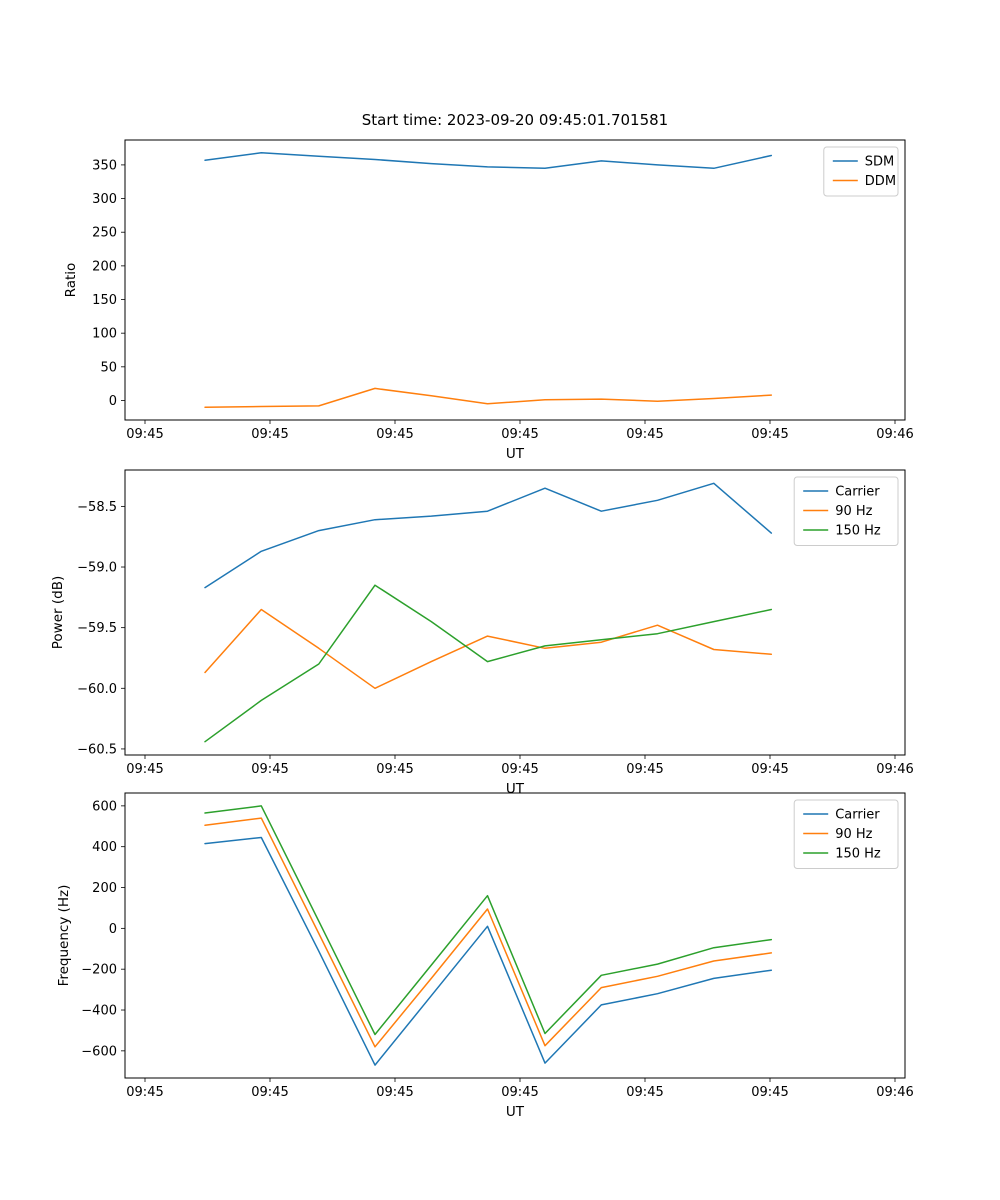  What do you see at coordinates (104, 847) in the screenshot?
I see `y-tick-label: 400` at bounding box center [104, 847].